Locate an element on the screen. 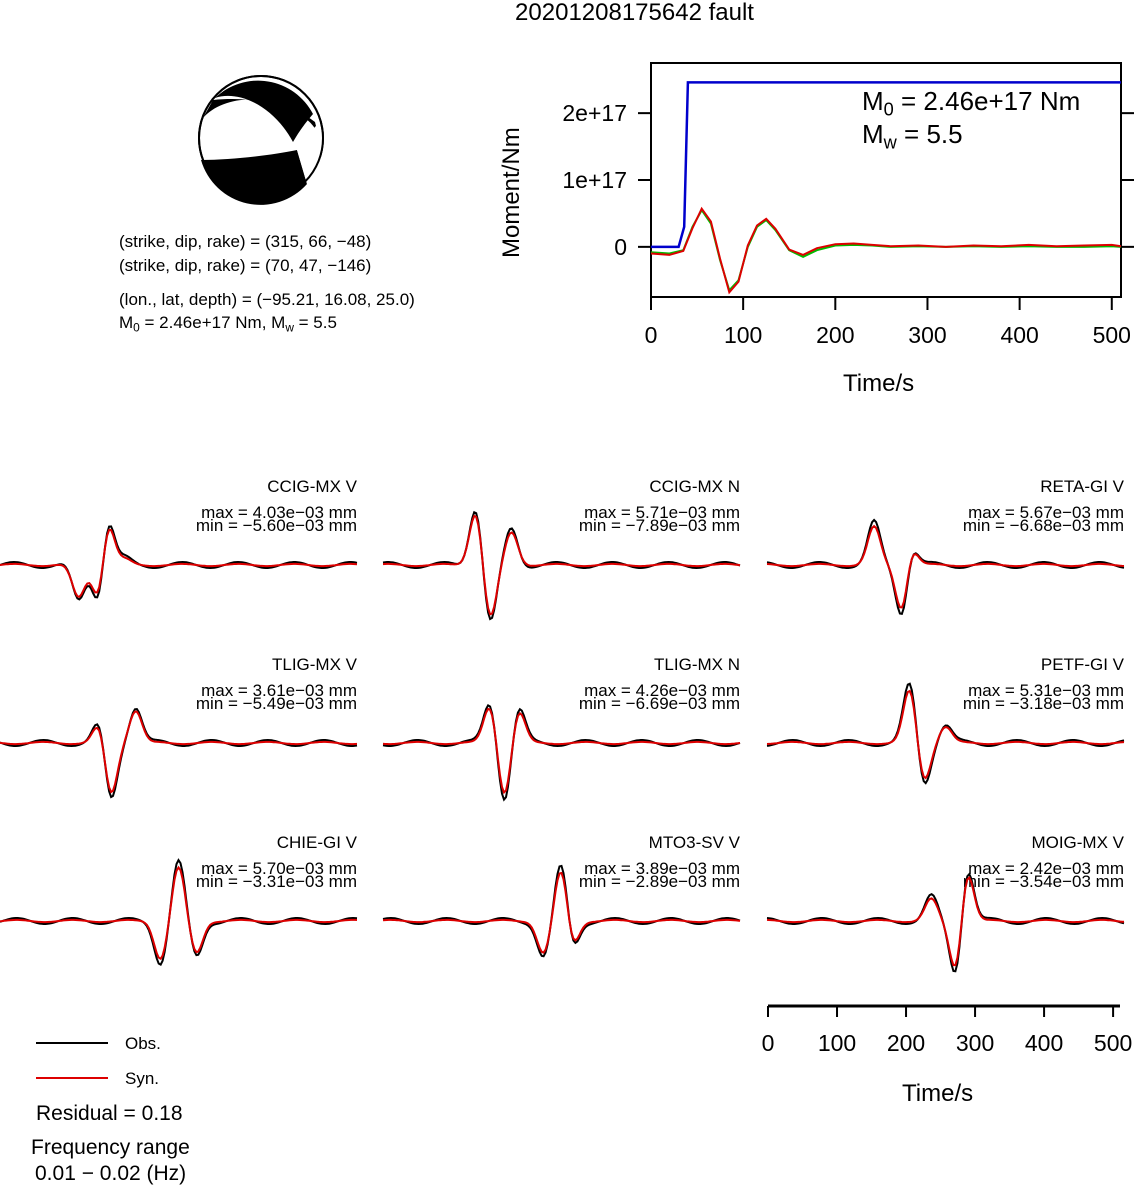  waveform-xlabel: Time/s is located at coordinates (938, 1093).